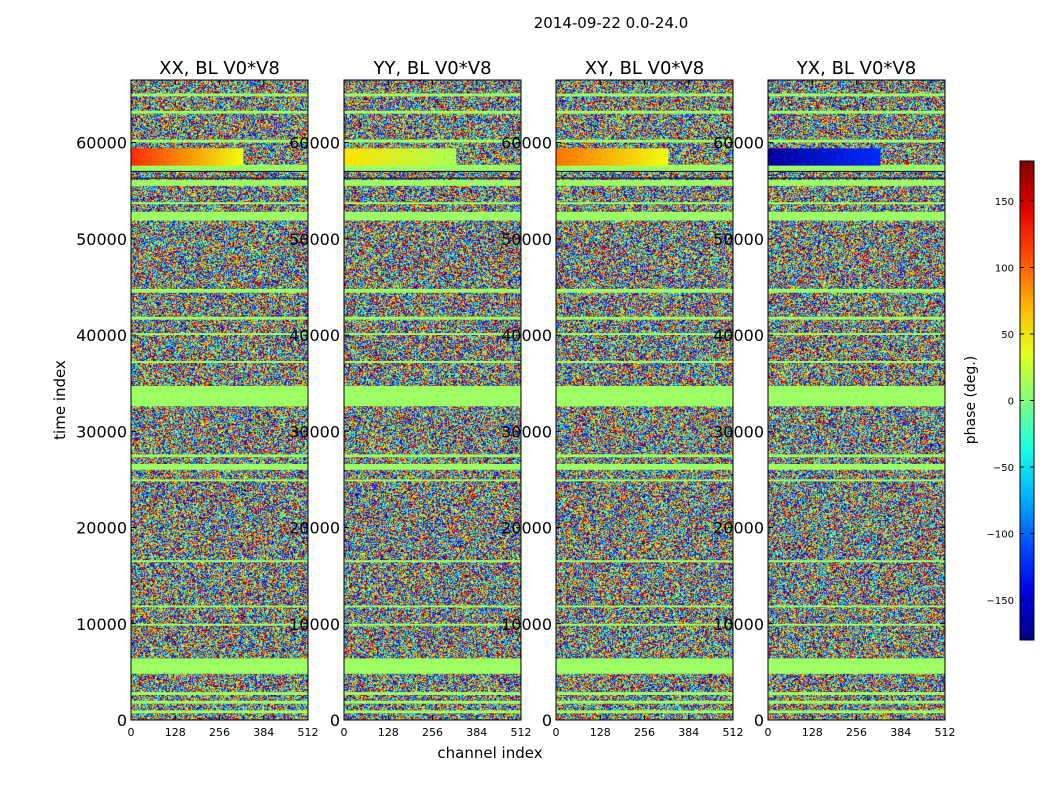 The width and height of the screenshot is (1050, 800). What do you see at coordinates (768, 732) in the screenshot?
I see `panel-3-xtick-label-0: 0` at bounding box center [768, 732].